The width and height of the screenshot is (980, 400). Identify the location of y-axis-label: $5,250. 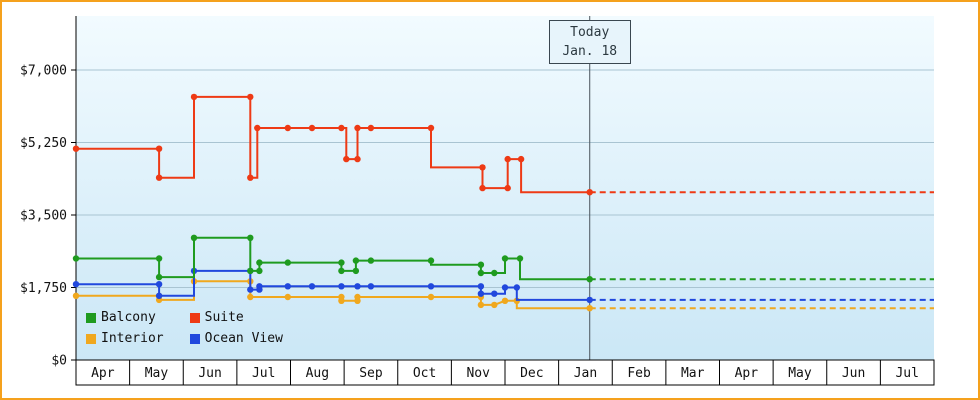
(43, 143).